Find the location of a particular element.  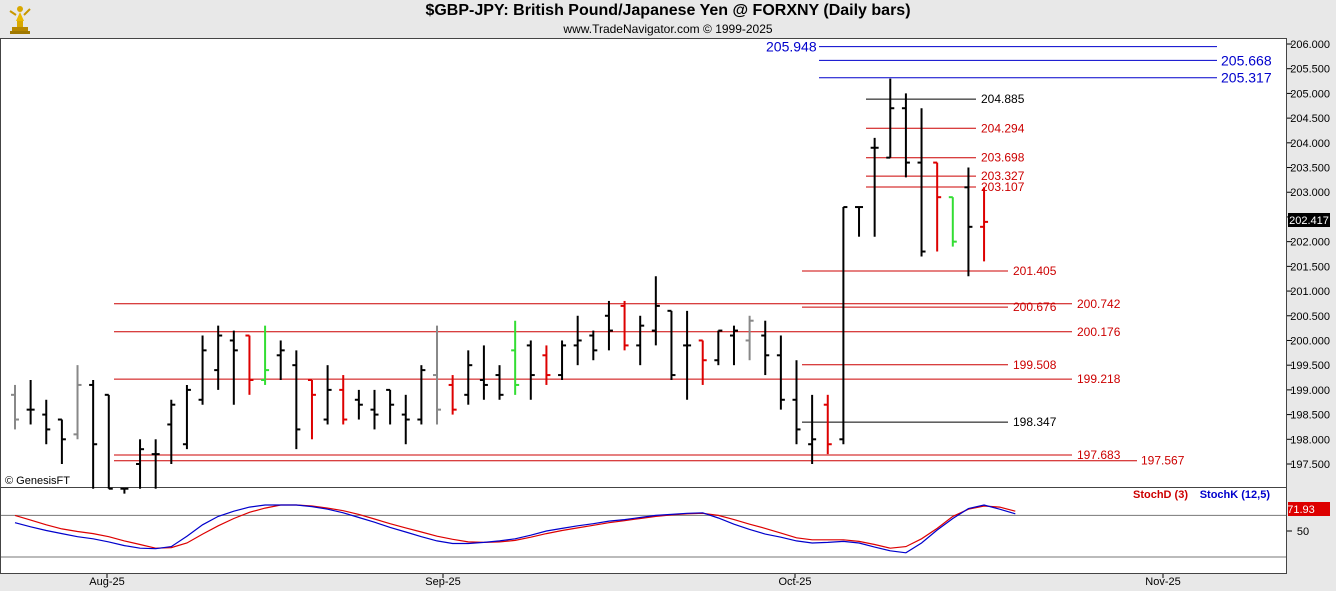

legend-stoch-k: StochK (12,5) is located at coordinates (1235, 495).